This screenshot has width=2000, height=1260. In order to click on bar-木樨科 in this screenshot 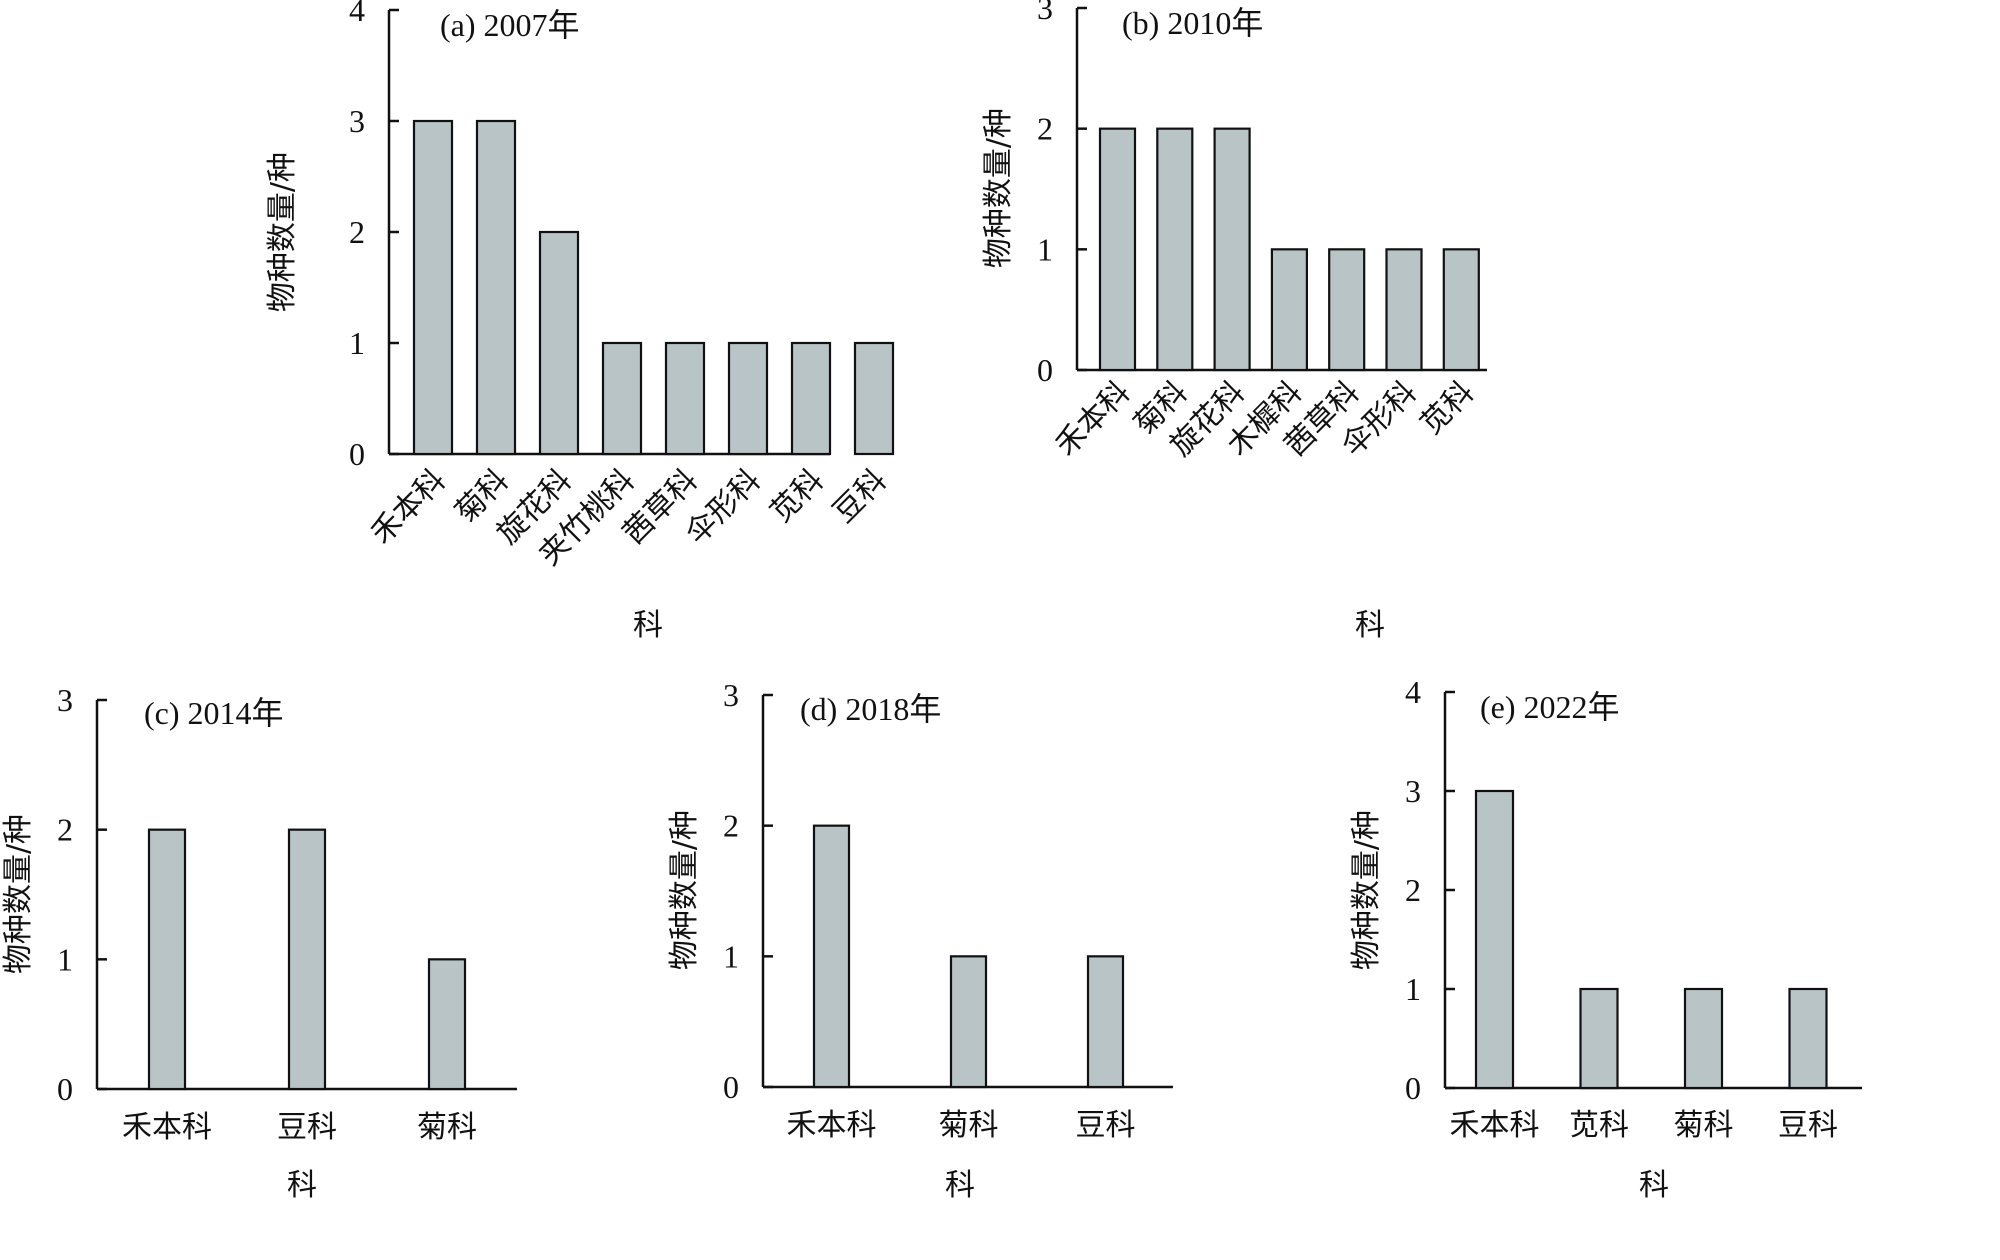, I will do `click(1289, 310)`.